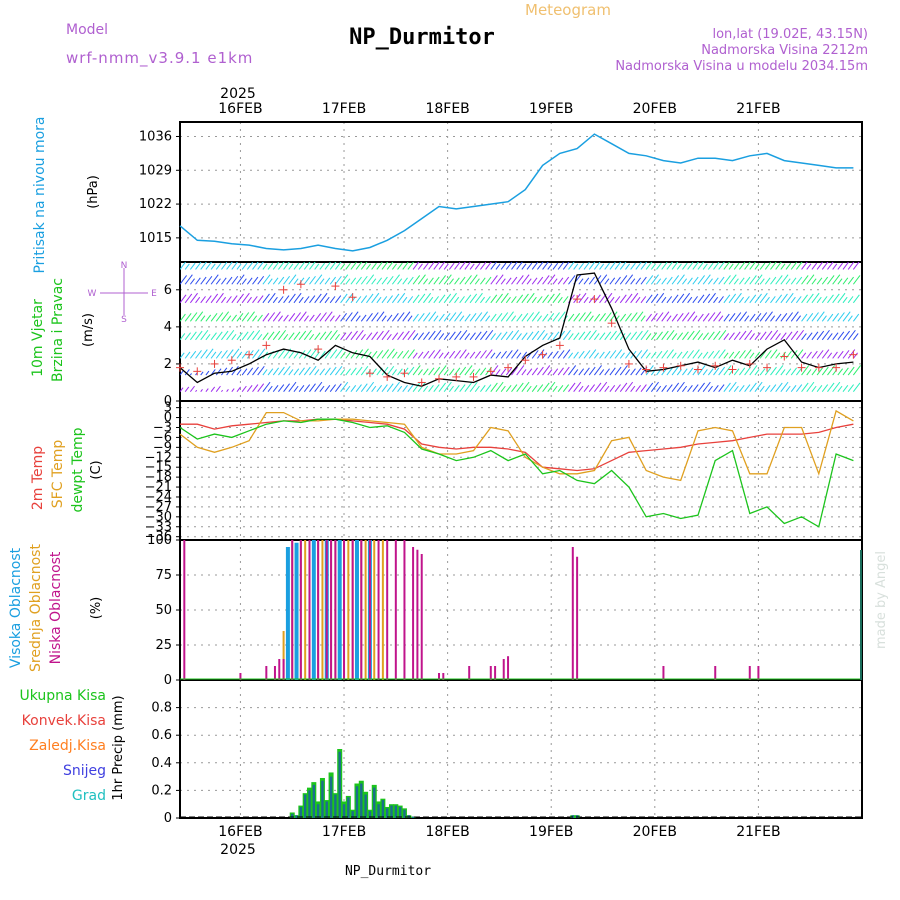 The height and width of the screenshot is (900, 900). I want to click on model-label: Model, so click(87, 30).